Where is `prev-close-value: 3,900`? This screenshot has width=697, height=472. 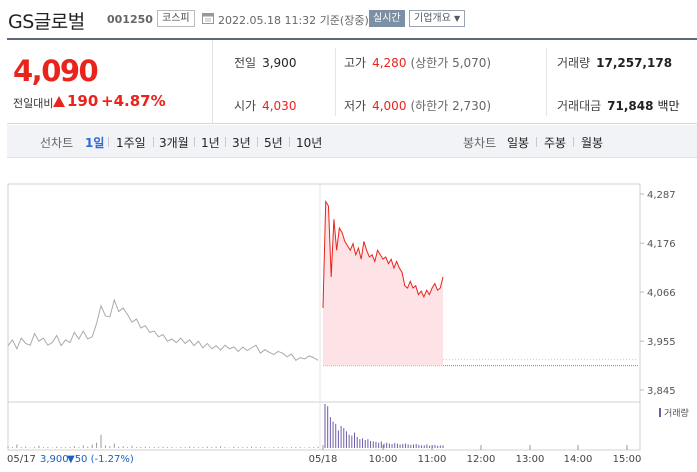 prev-close-value: 3,900 is located at coordinates (279, 63).